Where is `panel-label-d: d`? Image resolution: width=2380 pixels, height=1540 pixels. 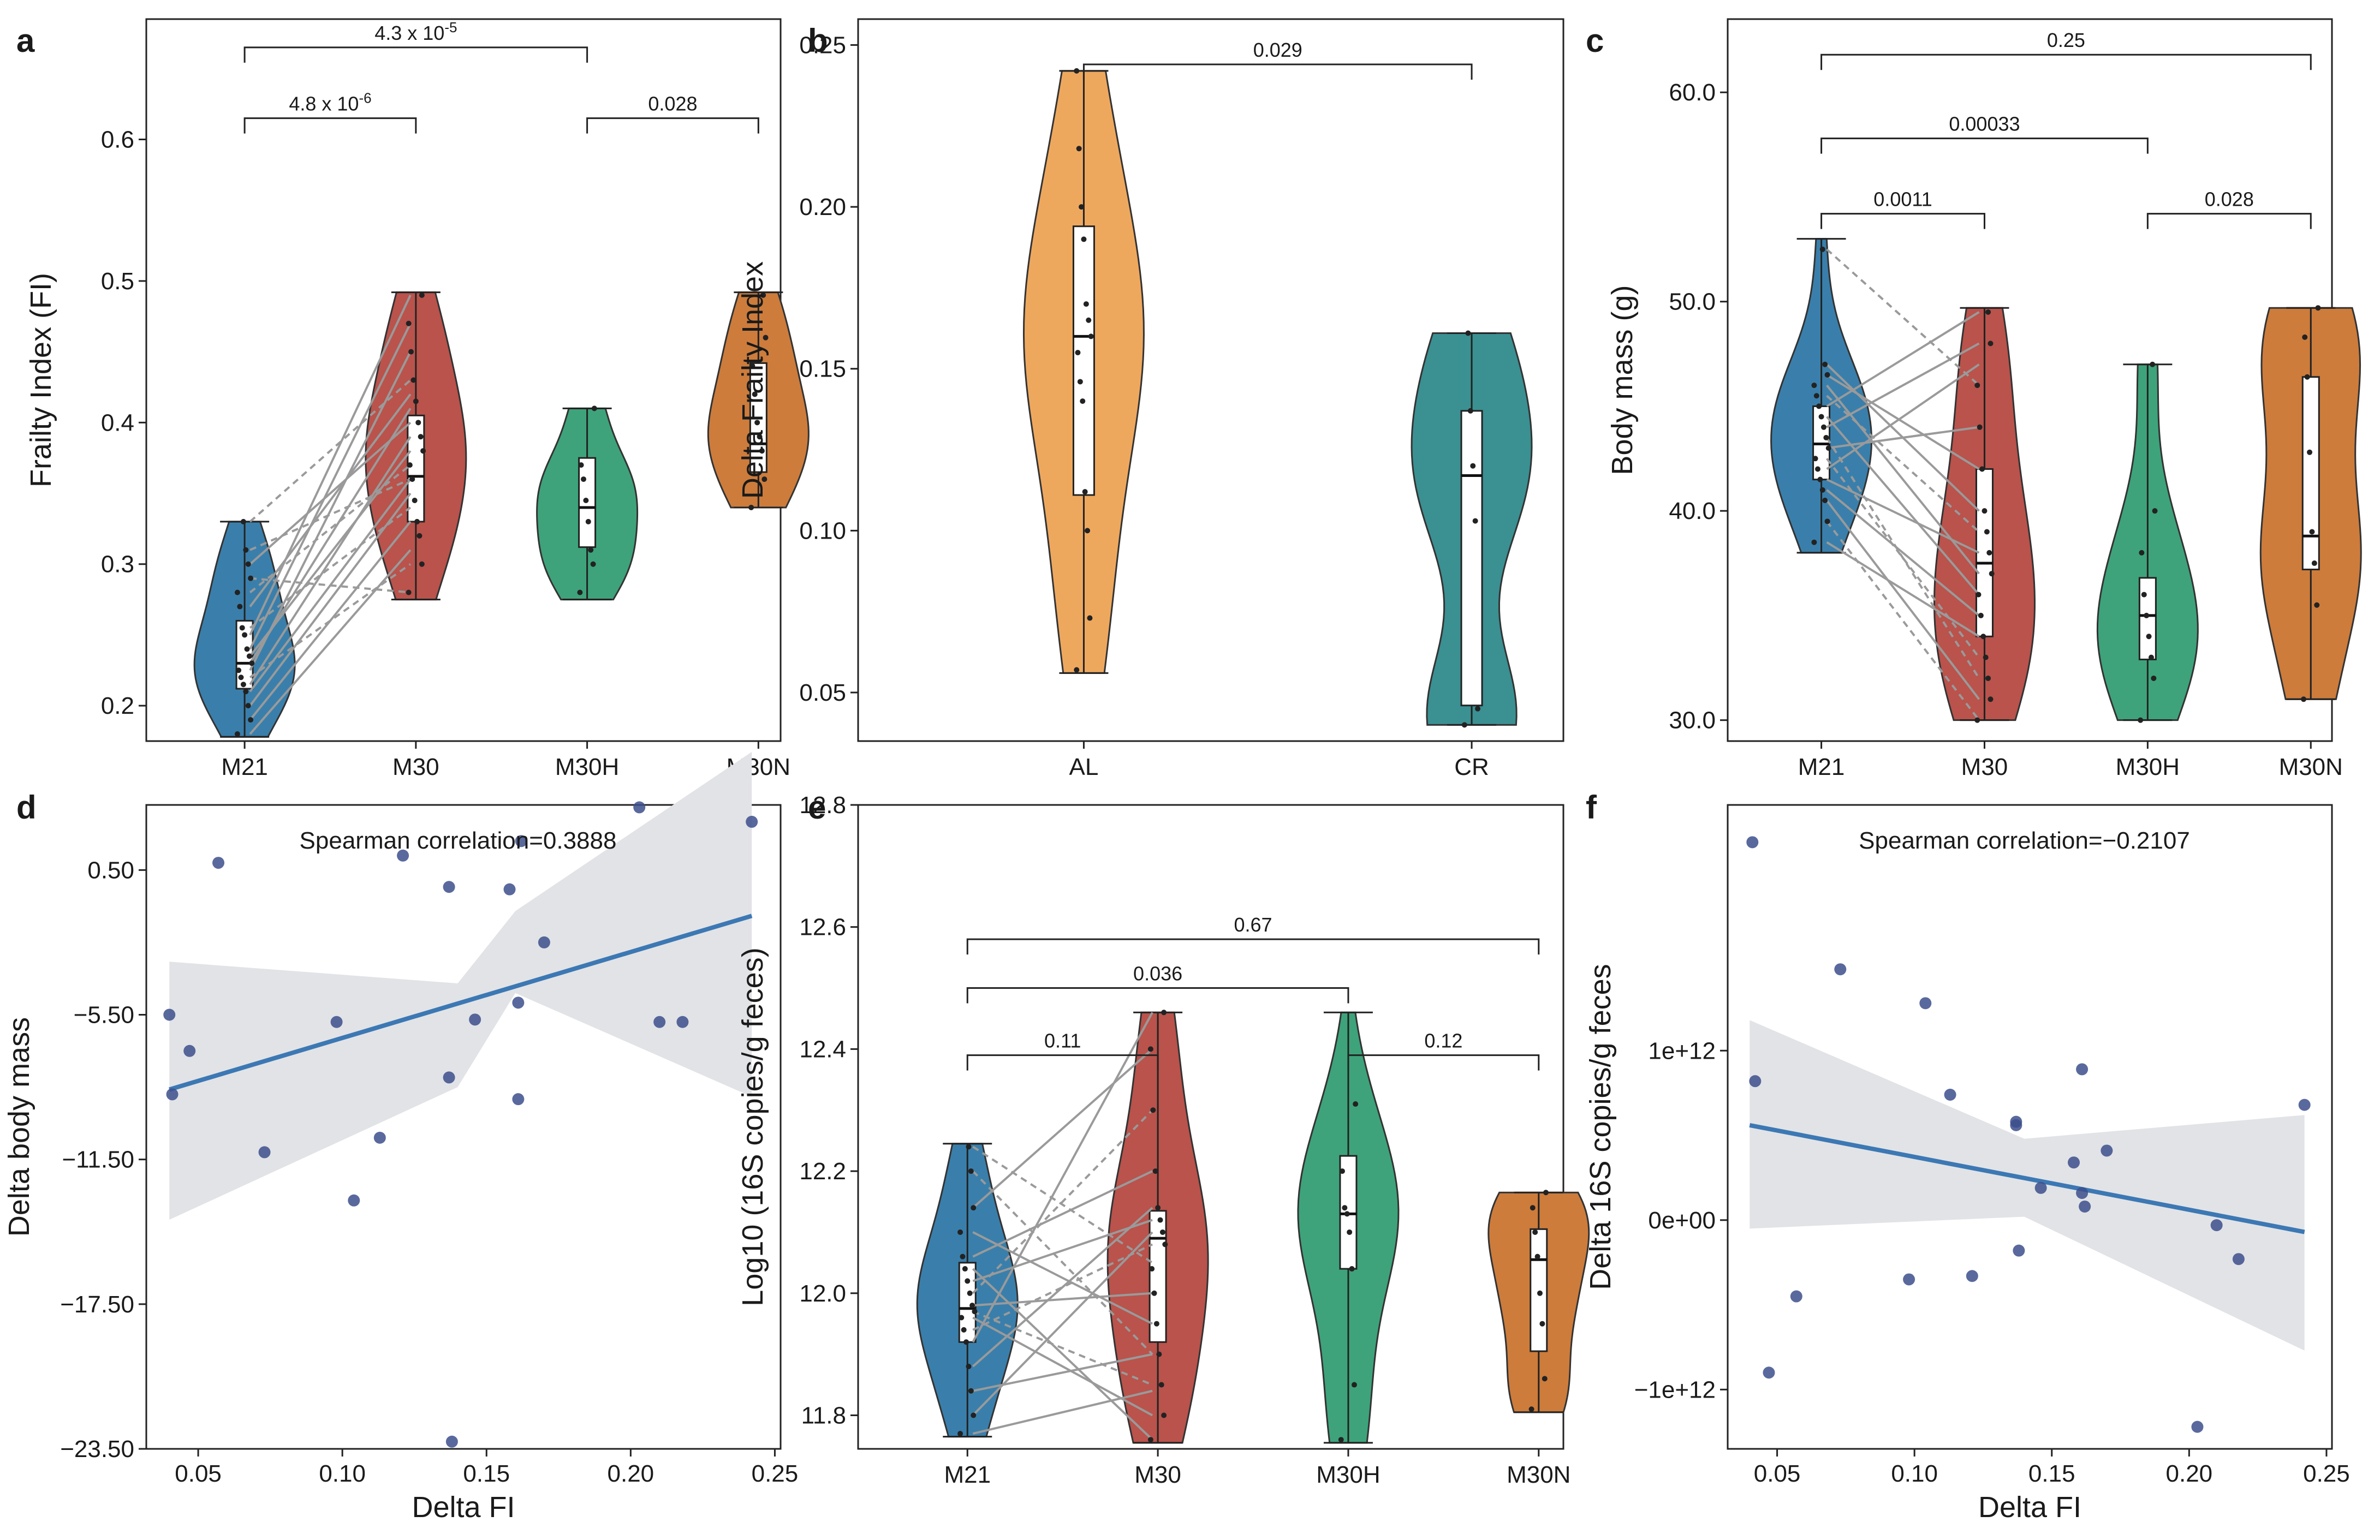 panel-label-d: d is located at coordinates (26, 807).